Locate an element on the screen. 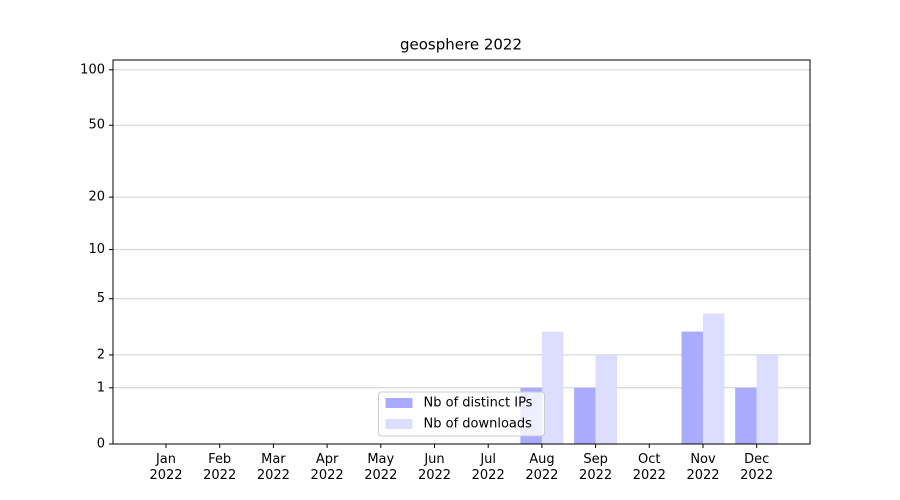  x-tick-label: Jul 2022 is located at coordinates (488, 467).